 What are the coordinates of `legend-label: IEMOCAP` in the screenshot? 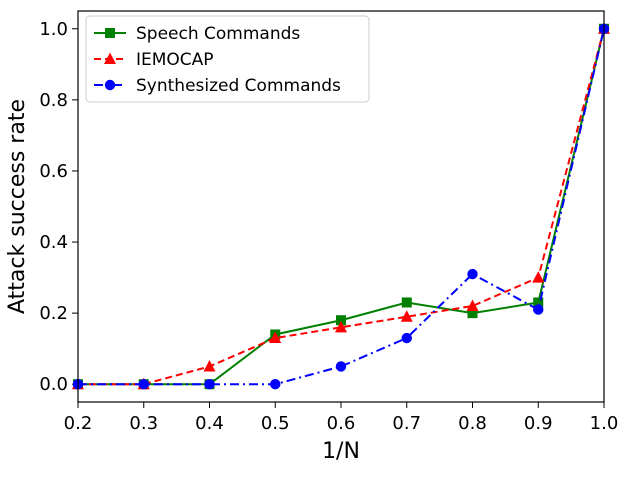 It's located at (175, 60).